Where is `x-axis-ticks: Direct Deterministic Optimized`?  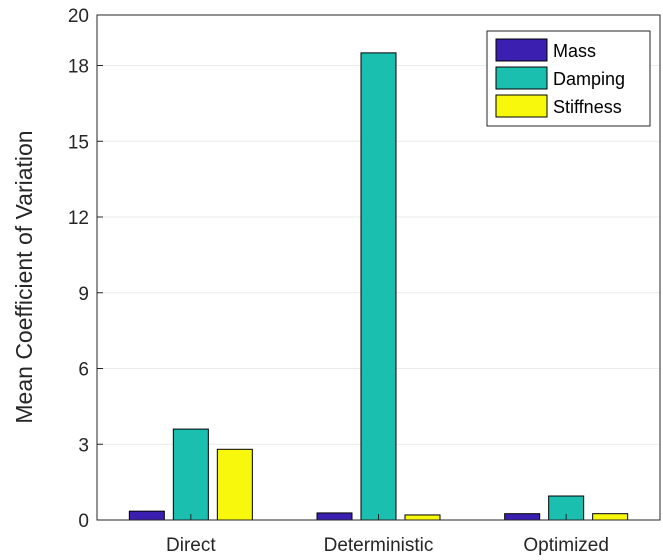 x-axis-ticks: Direct Deterministic Optimized is located at coordinates (387, 535).